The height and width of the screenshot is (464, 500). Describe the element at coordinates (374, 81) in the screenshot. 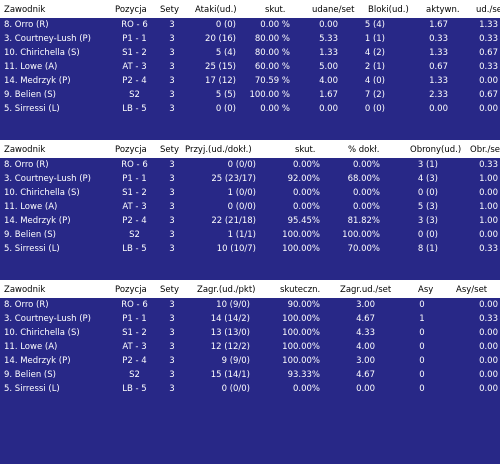

I see `blocks: 4 (0)` at that location.